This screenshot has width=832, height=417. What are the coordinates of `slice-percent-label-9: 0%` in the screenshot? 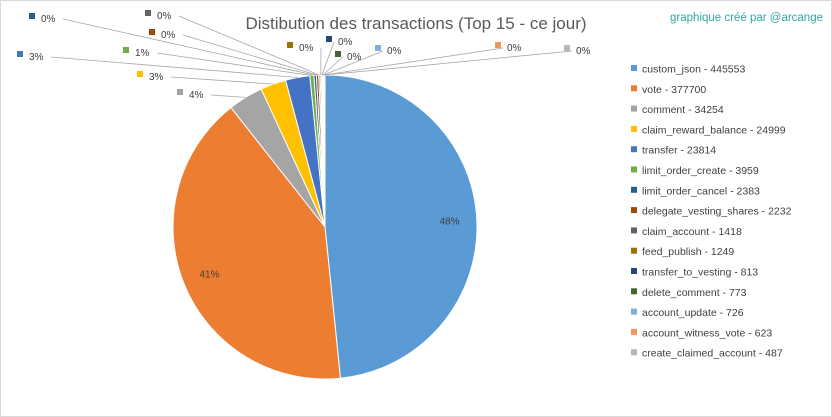 It's located at (306, 48).